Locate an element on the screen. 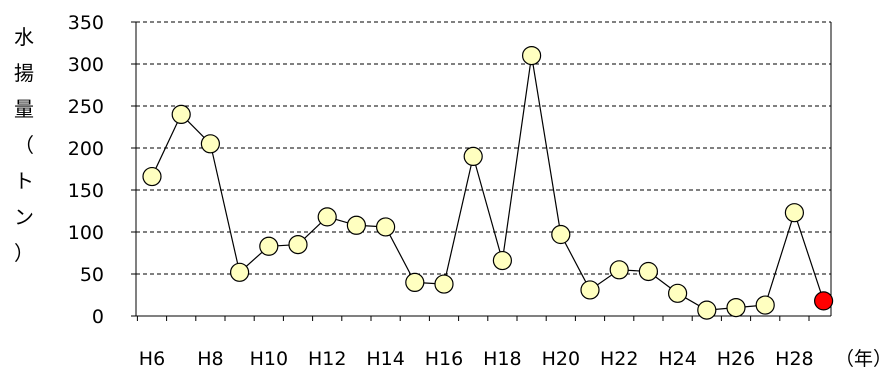 Image resolution: width=889 pixels, height=372 pixels. x-tick-label-8: H14 is located at coordinates (385, 359).